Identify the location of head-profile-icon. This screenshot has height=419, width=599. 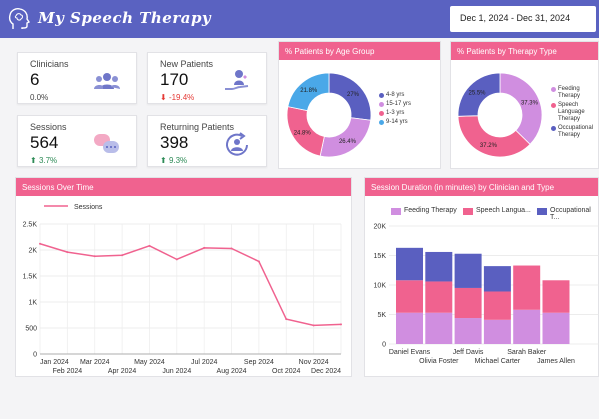
(19, 18).